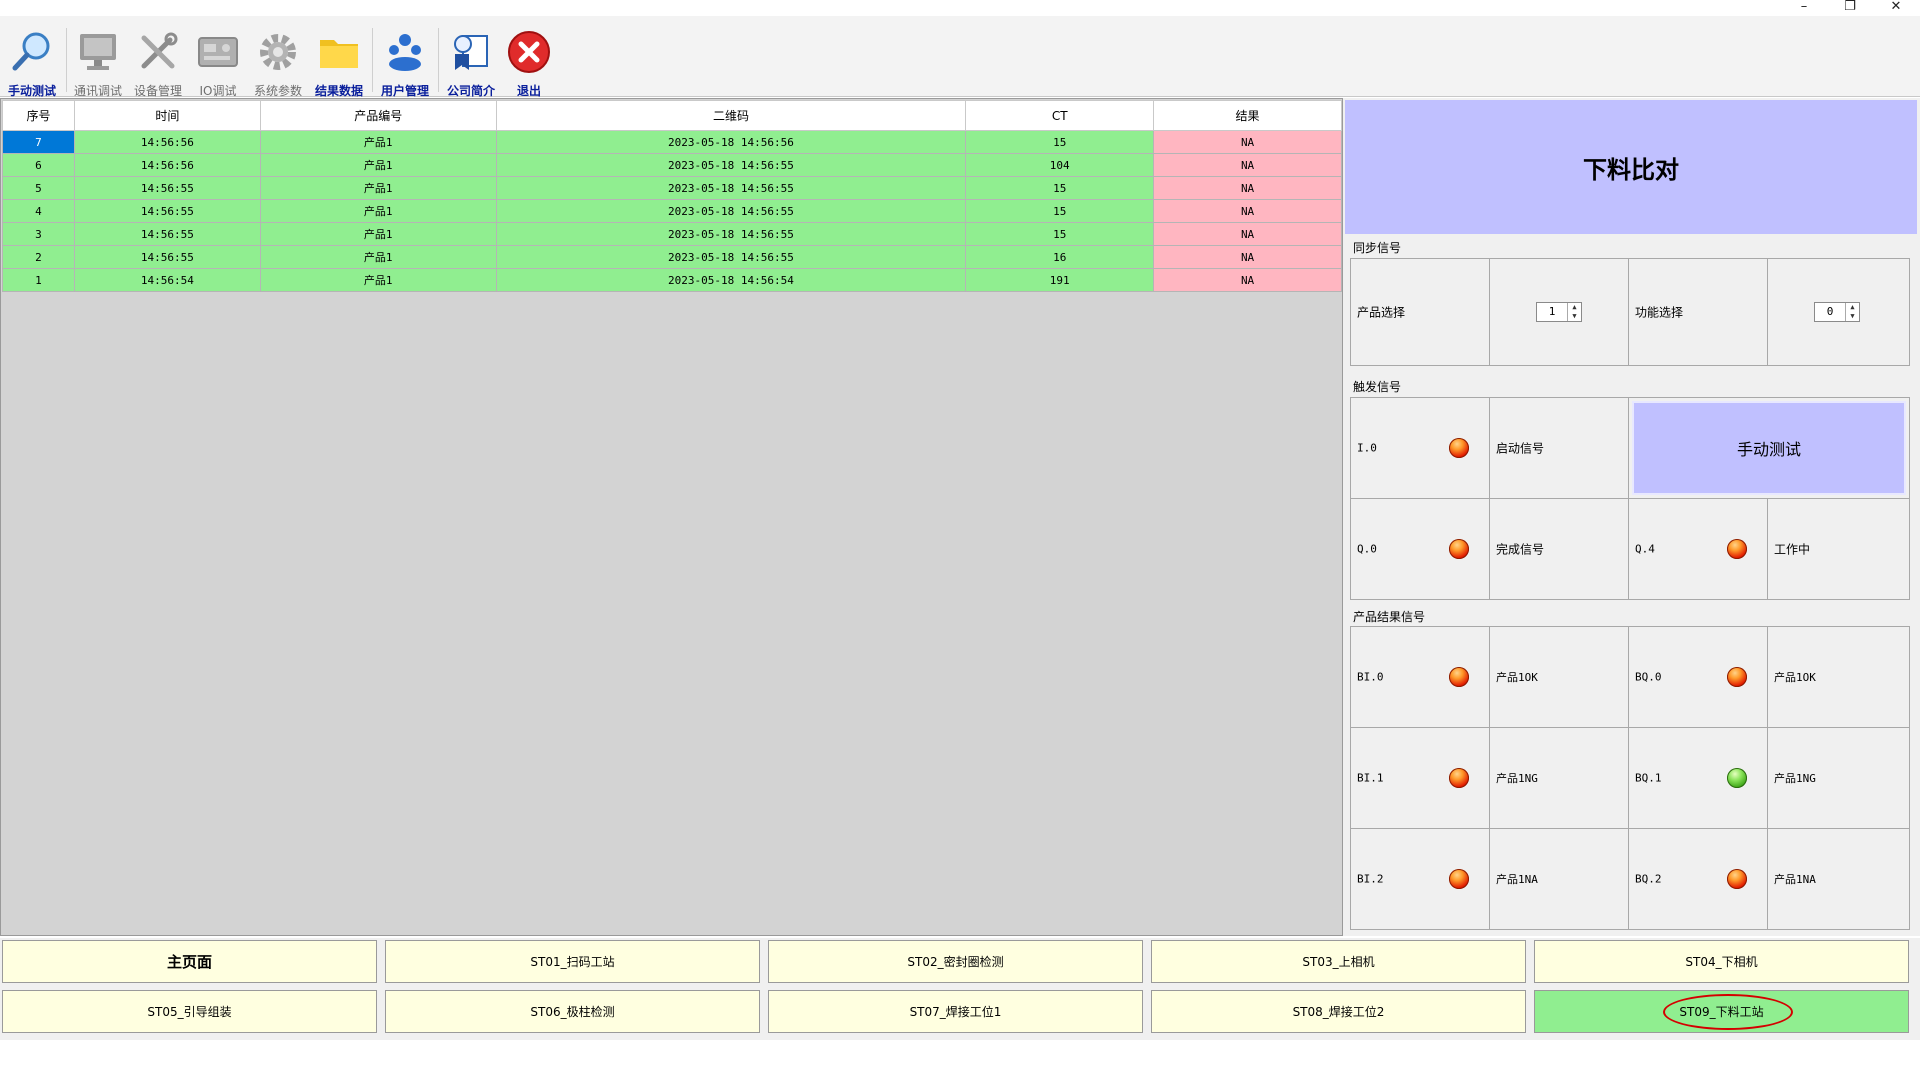 This screenshot has height=1076, width=1920. Describe the element at coordinates (471, 62) in the screenshot. I see `toolbar-company-info-button: 公司简介` at that location.